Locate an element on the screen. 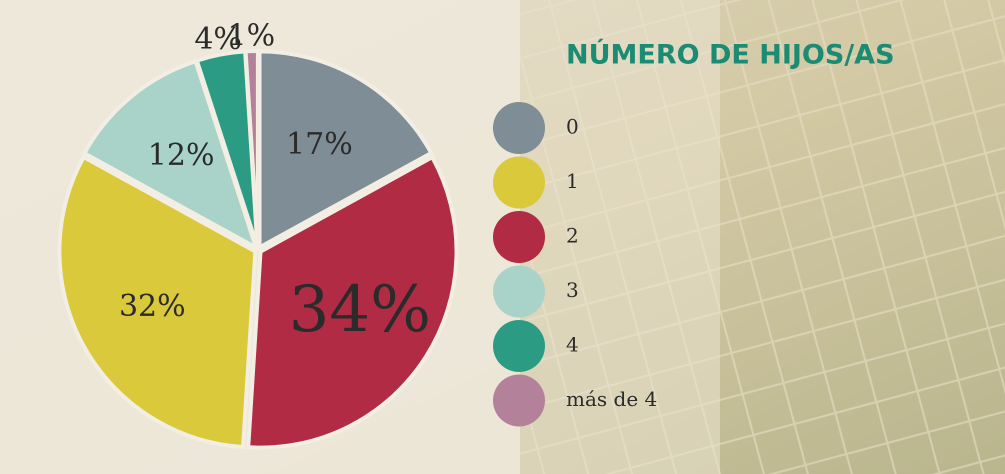 The width and height of the screenshot is (1005, 474). chart-title: NÚMERO DE HIJOS/AS is located at coordinates (730, 55).